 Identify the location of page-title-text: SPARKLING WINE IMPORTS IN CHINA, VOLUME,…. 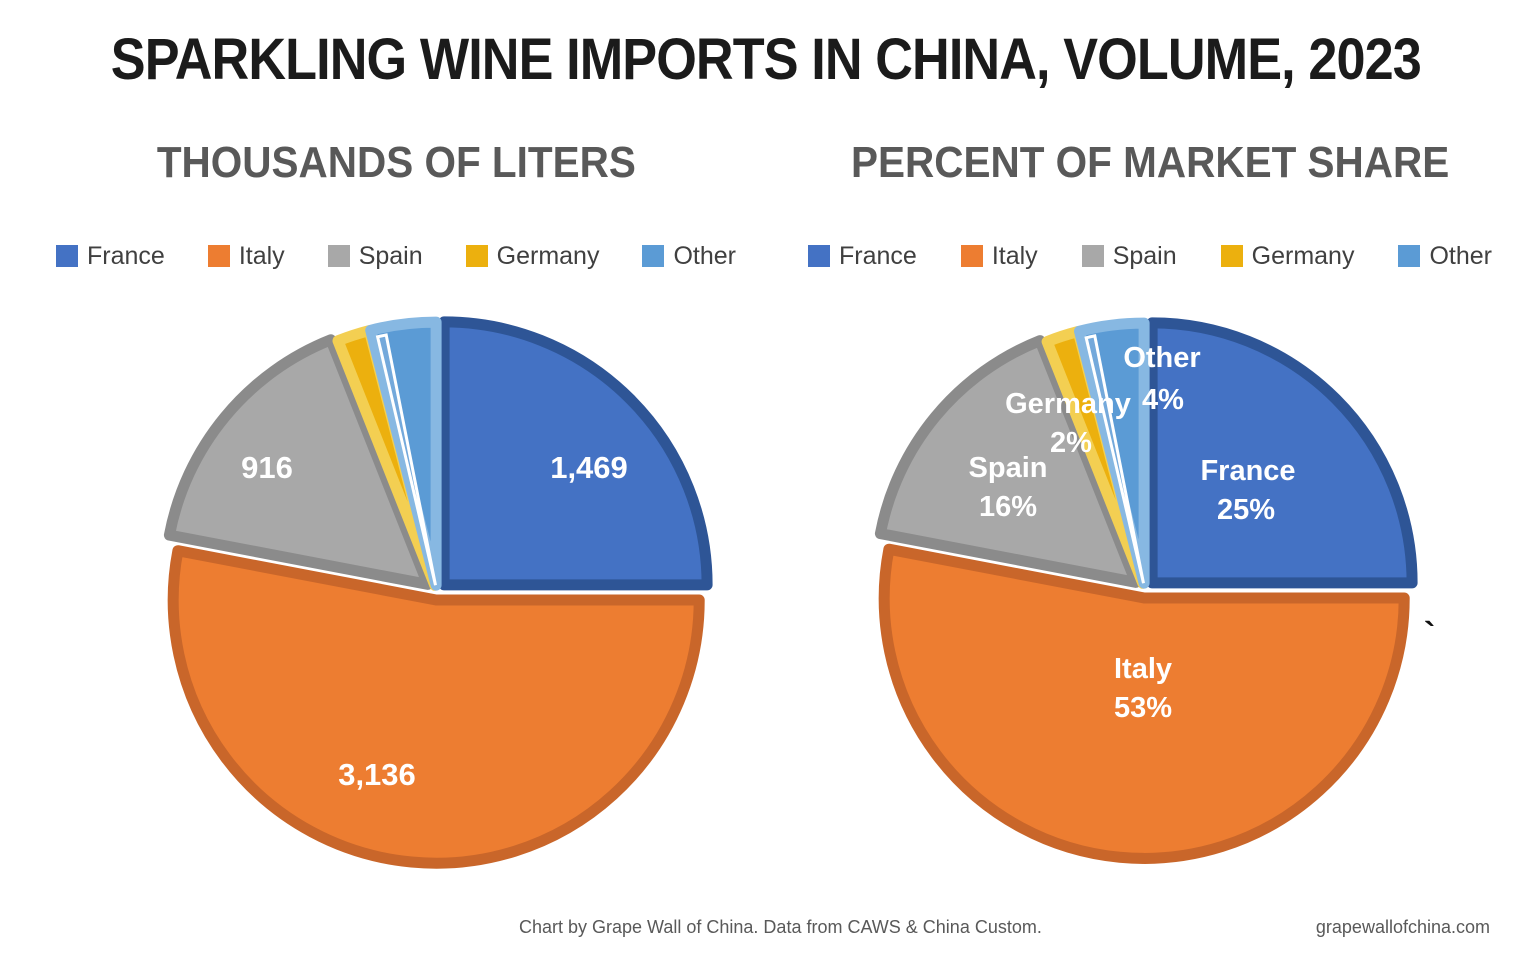
(765, 59).